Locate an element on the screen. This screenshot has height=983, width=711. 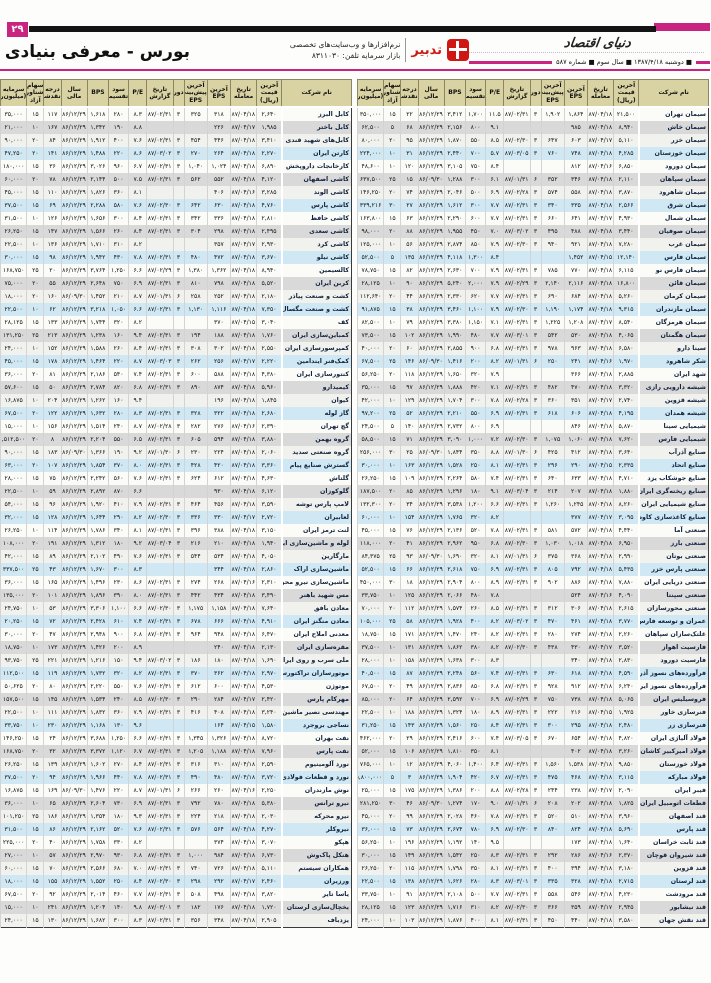
company-name-cell: کارتن ایران is located at coordinates (317, 153).